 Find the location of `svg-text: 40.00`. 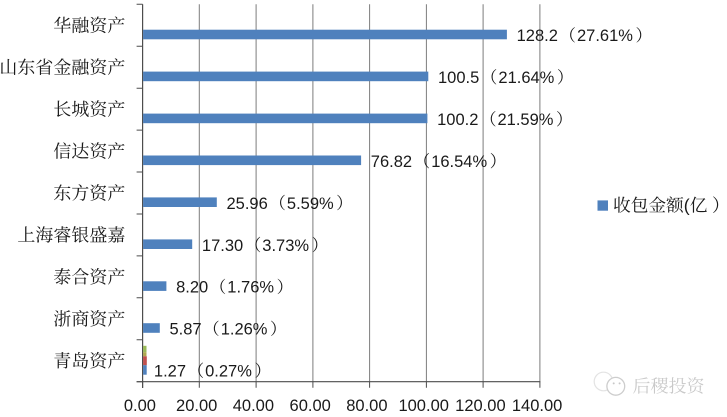

svg-text: 40.00 is located at coordinates (253, 406).